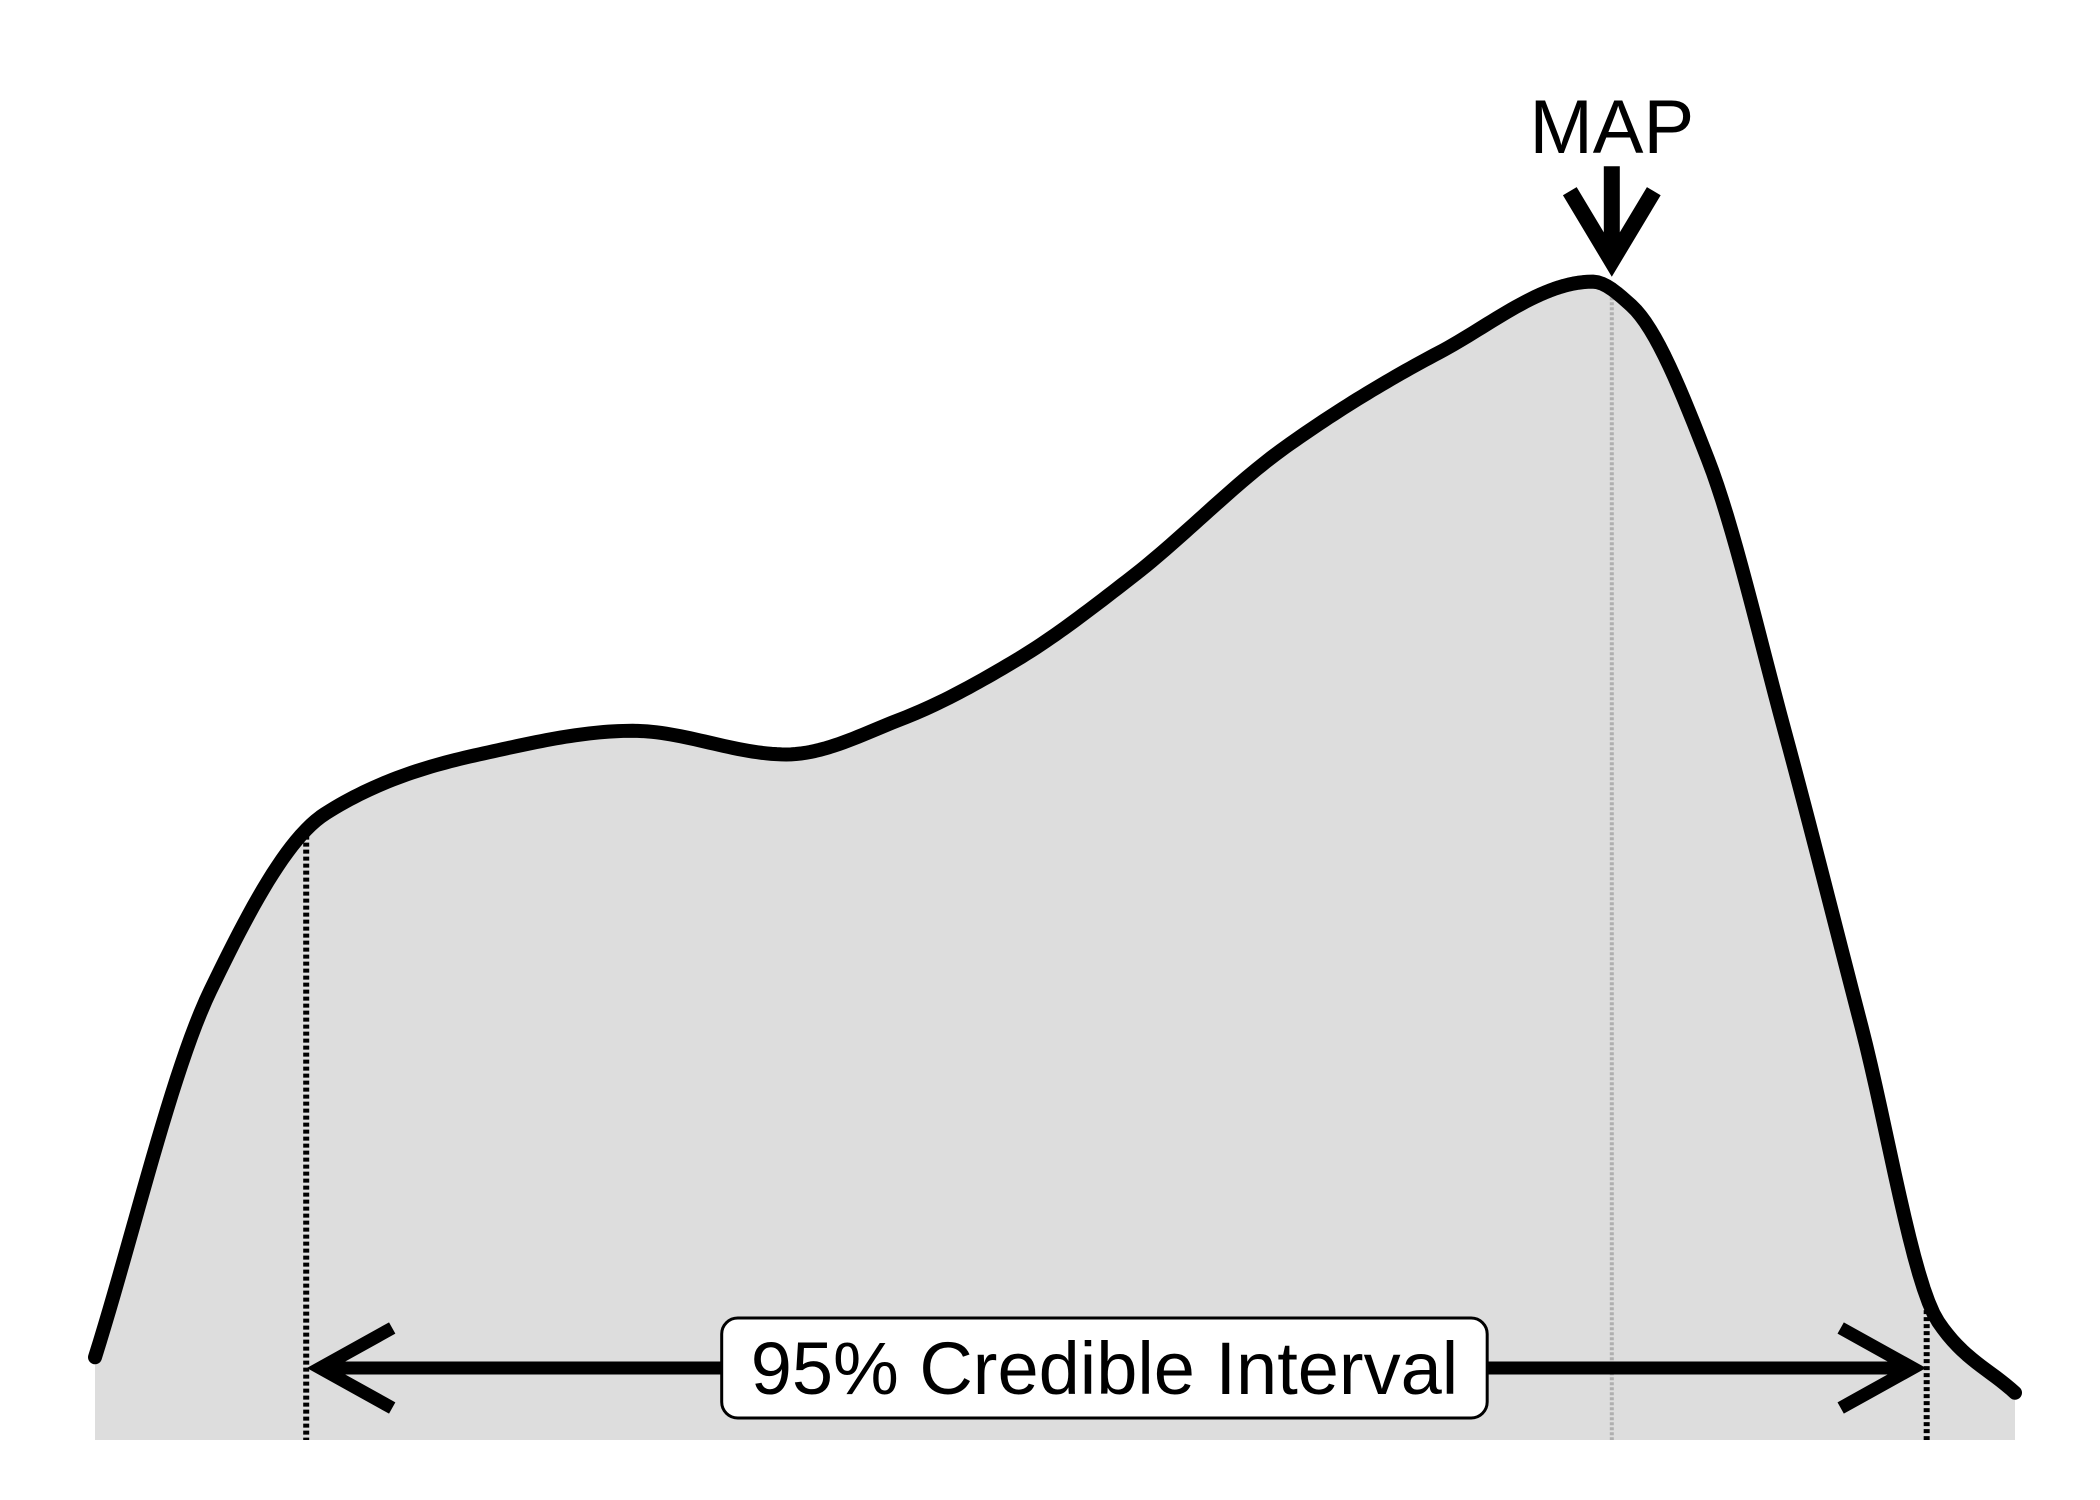 The height and width of the screenshot is (1500, 2100). Describe the element at coordinates (1611, 127) in the screenshot. I see `map-label: MAP` at that location.